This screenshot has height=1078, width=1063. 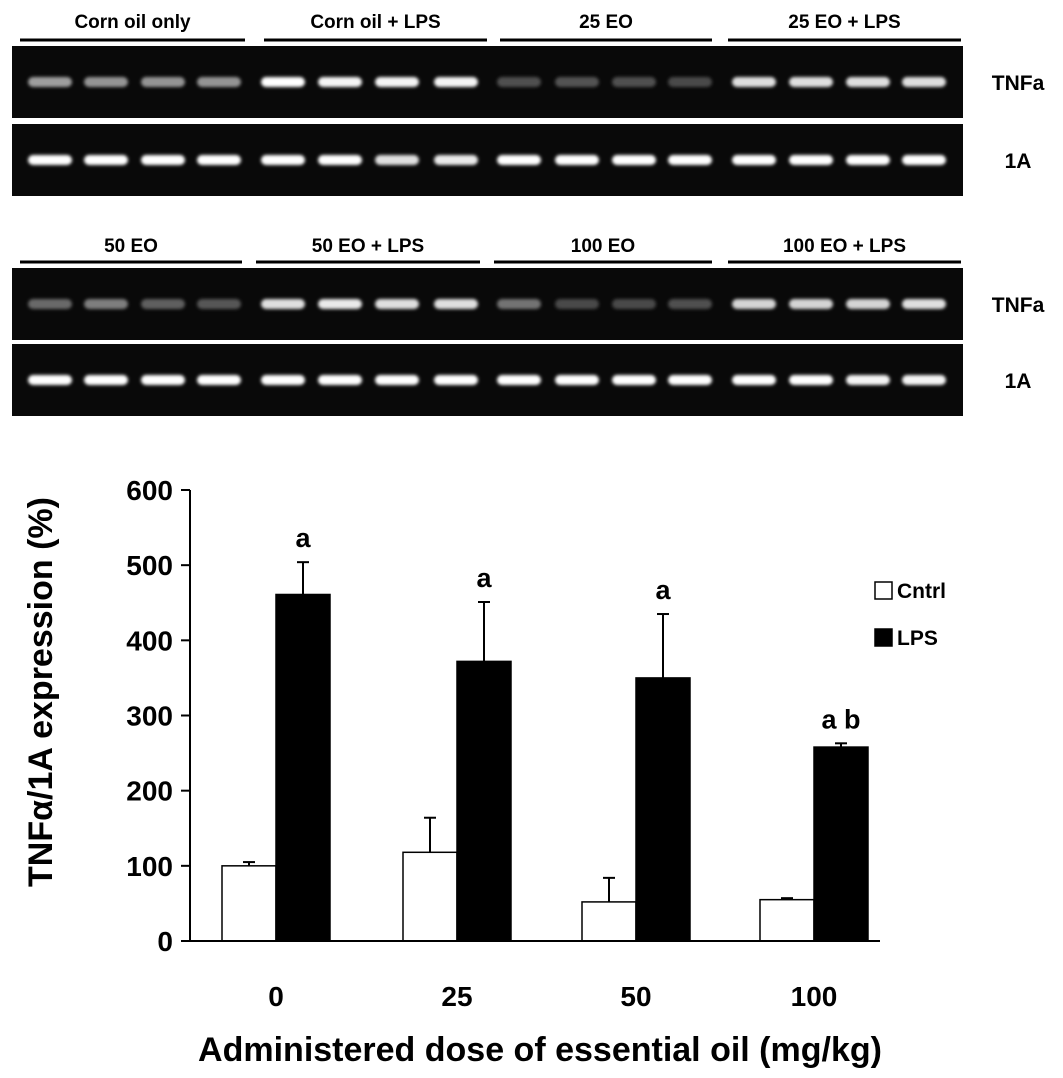 I want to click on legend-swatch-lps, so click(x=883, y=637).